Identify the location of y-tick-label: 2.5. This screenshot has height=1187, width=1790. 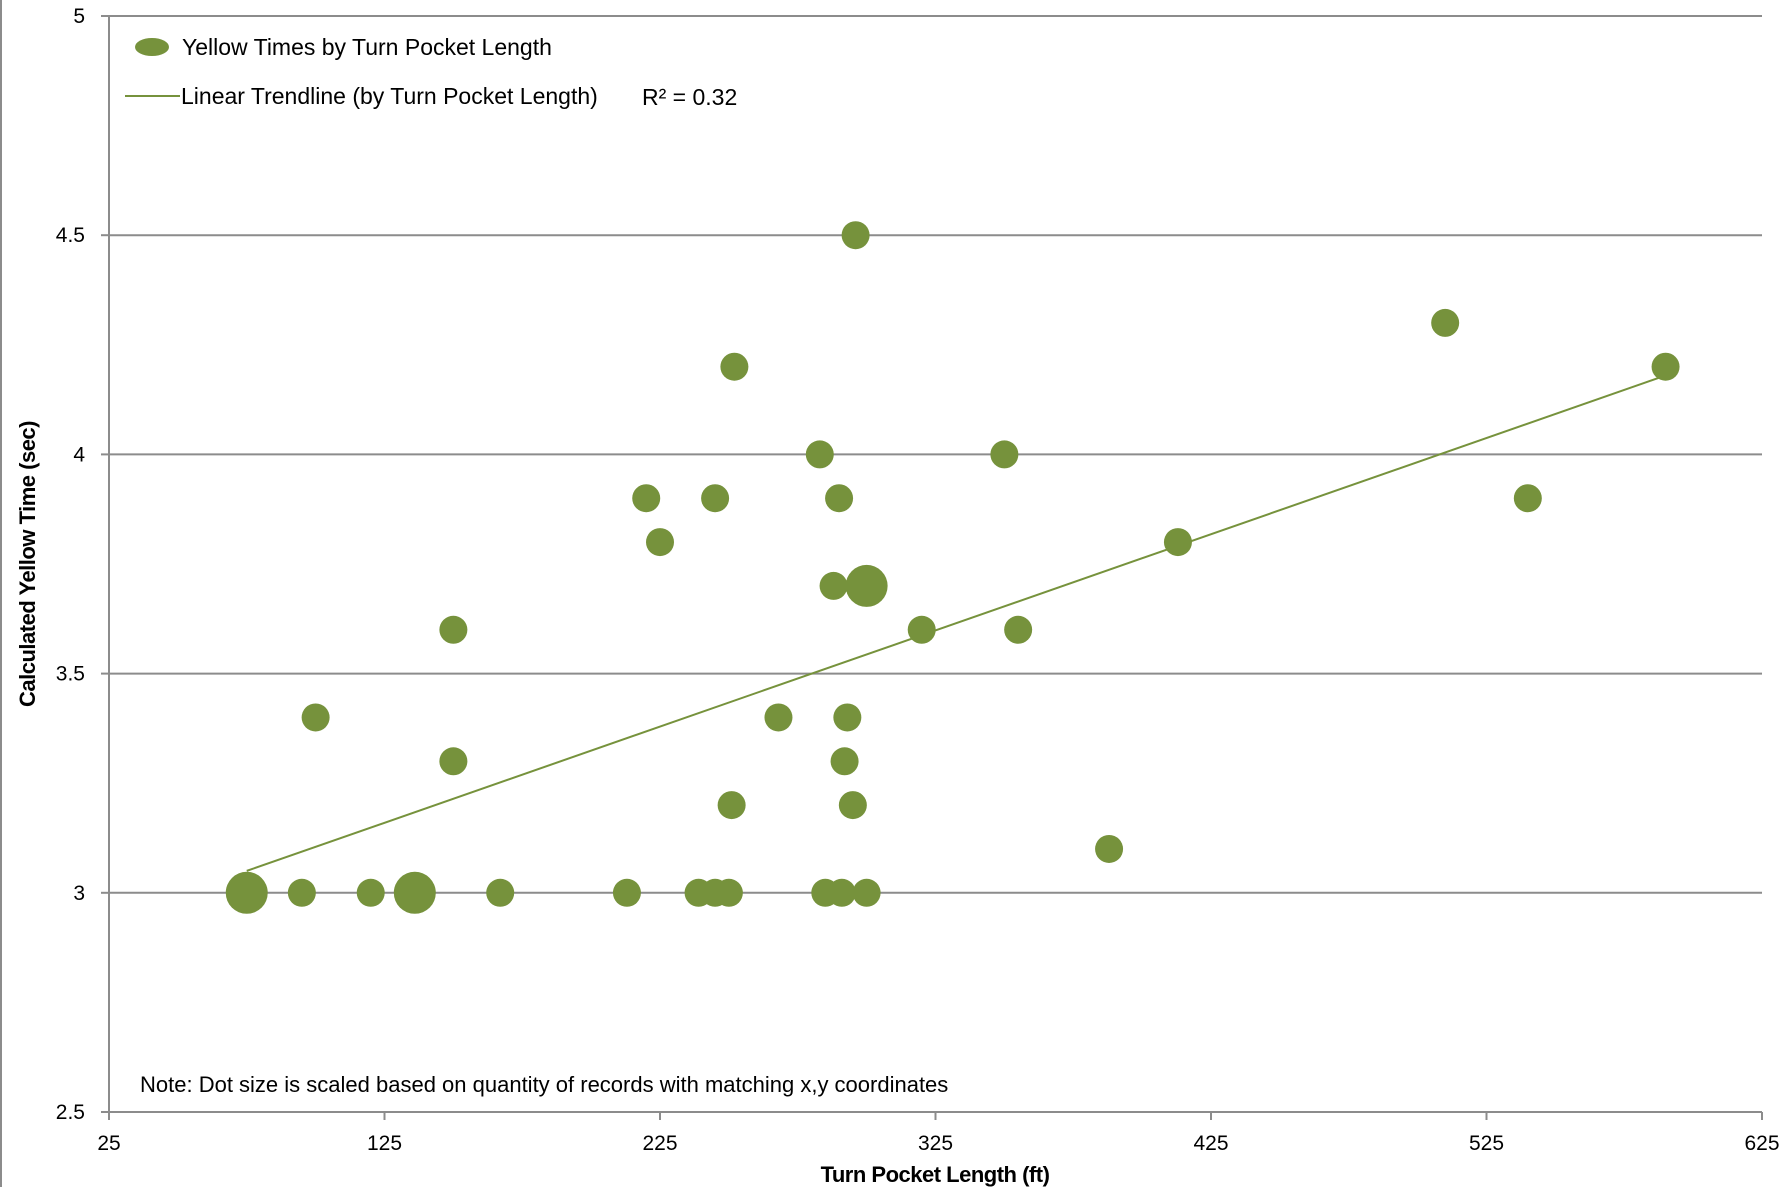
(70, 1112).